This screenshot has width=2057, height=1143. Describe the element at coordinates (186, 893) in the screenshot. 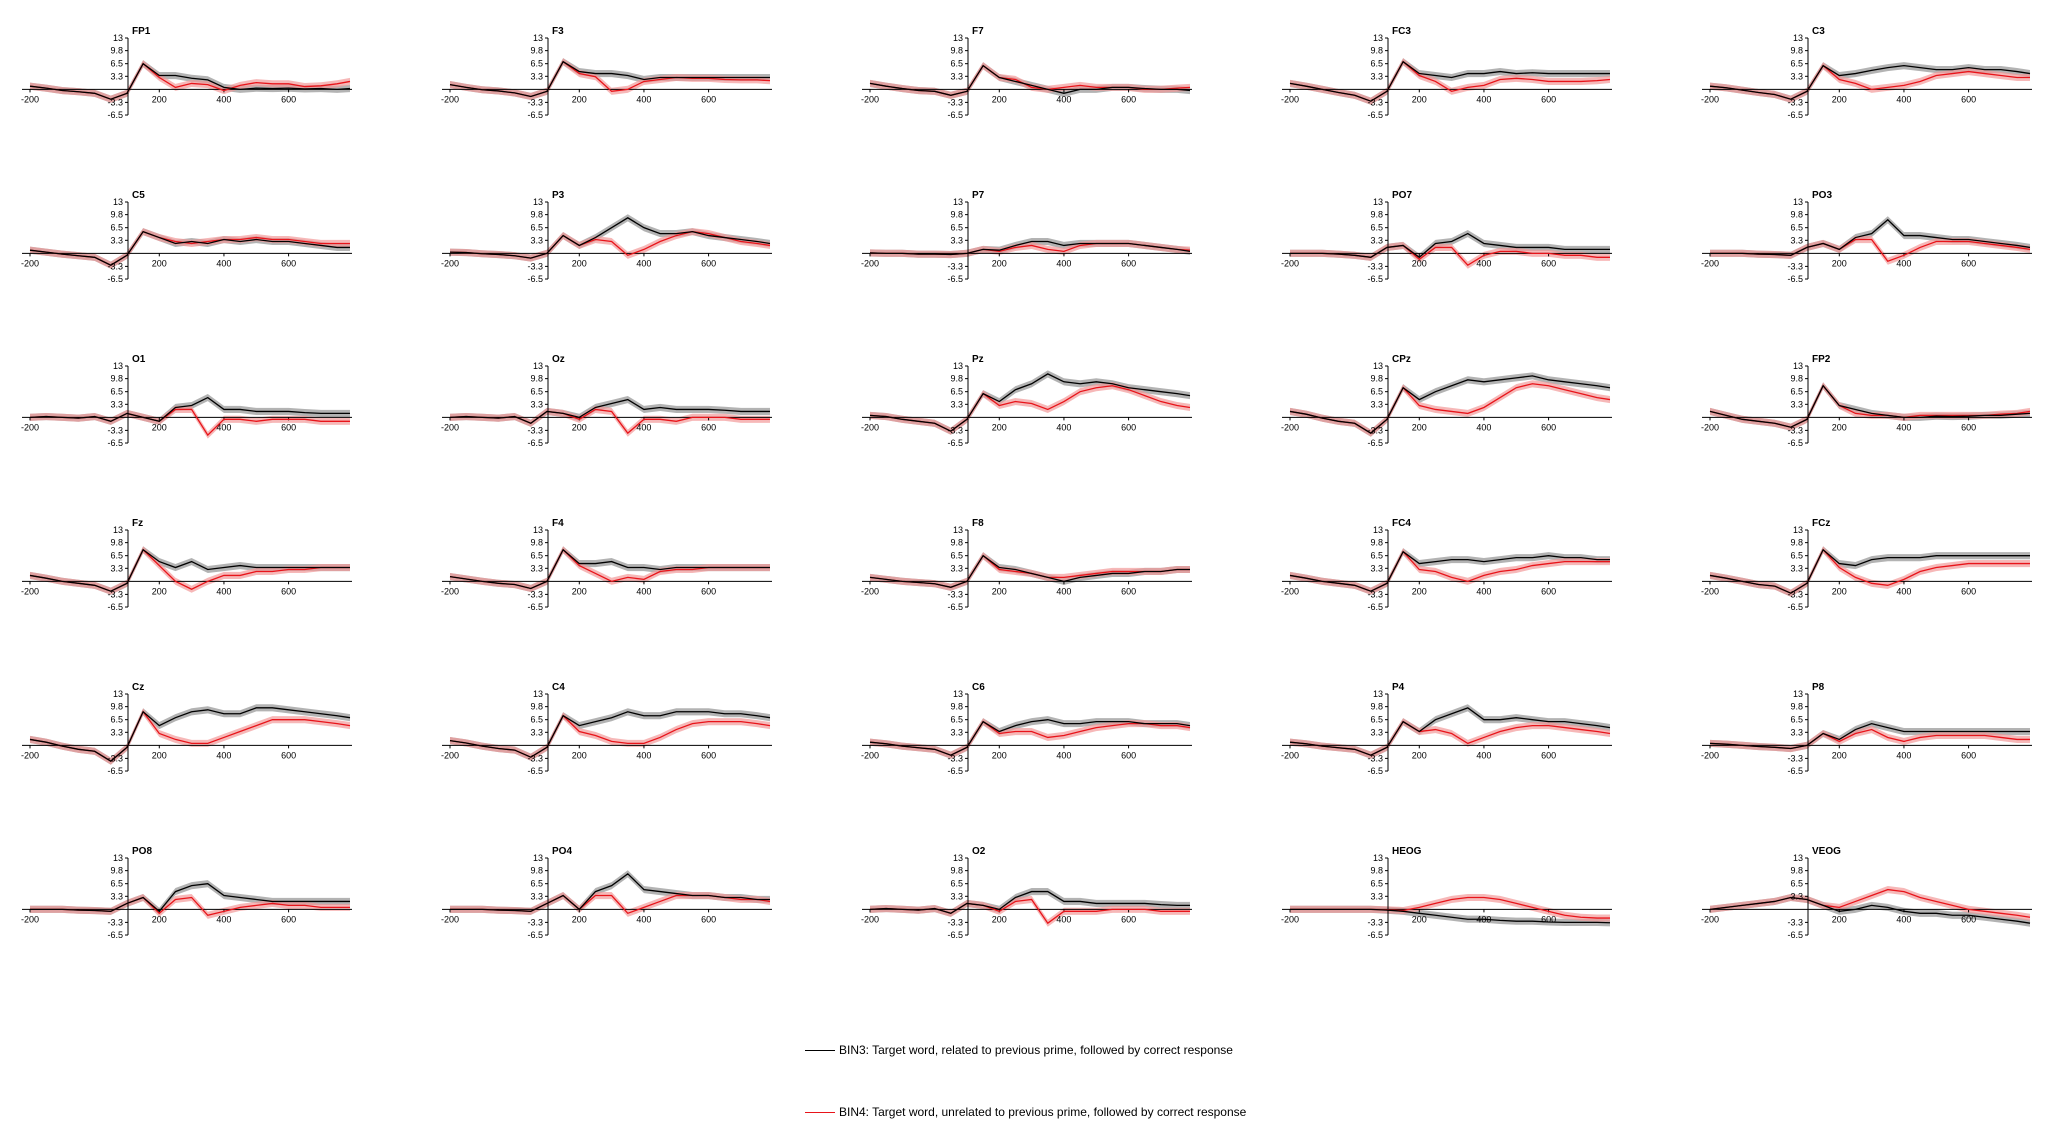

I see `channel-panel: 13 9.8 6.5 3.3 -3.3 -6.5 -200 200 400 600 PO8` at that location.